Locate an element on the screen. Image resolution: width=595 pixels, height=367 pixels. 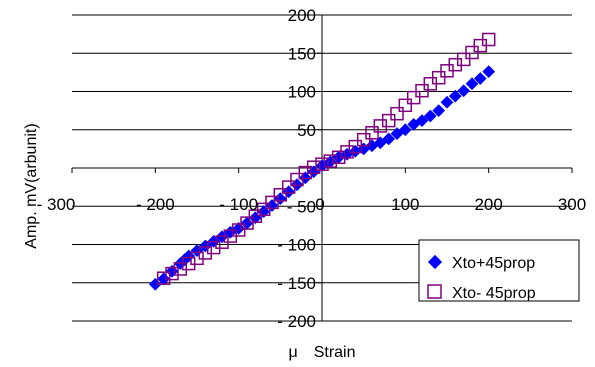
x-tick-label: - 200 is located at coordinates (155, 204).